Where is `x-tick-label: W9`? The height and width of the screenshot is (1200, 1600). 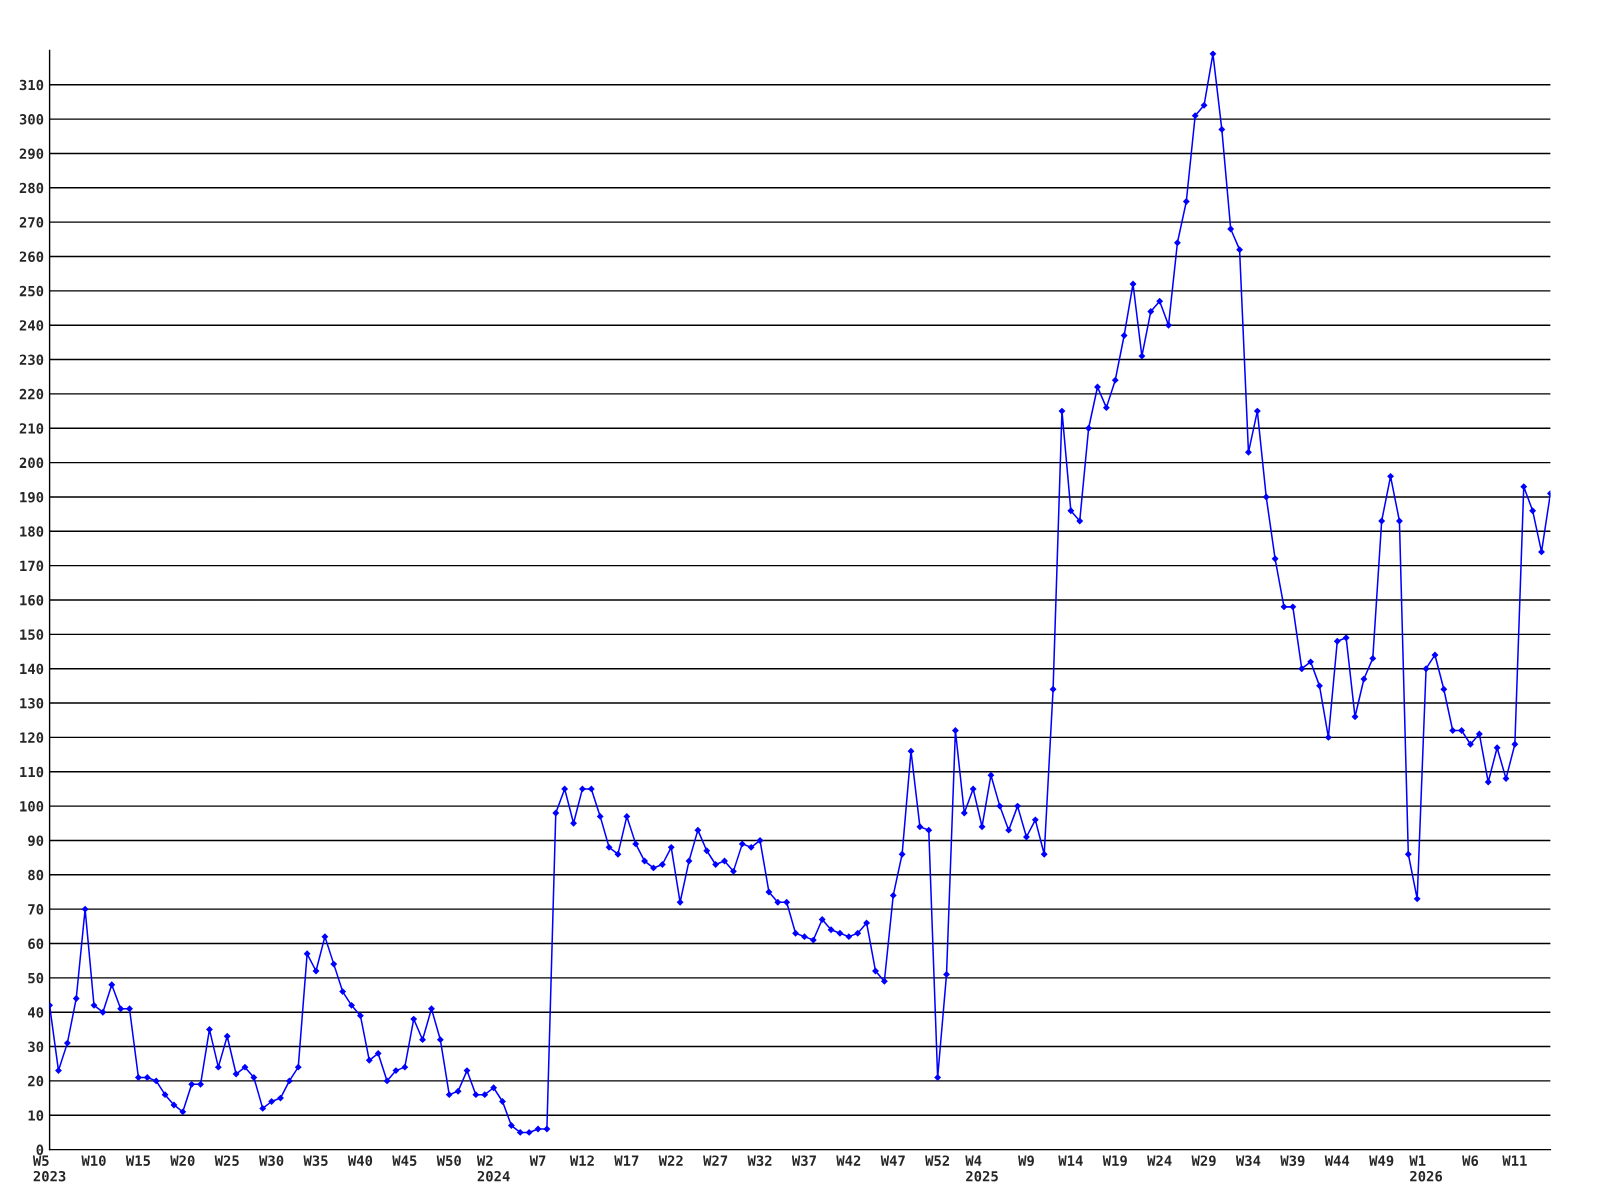
x-tick-label: W9 is located at coordinates (1026, 1160).